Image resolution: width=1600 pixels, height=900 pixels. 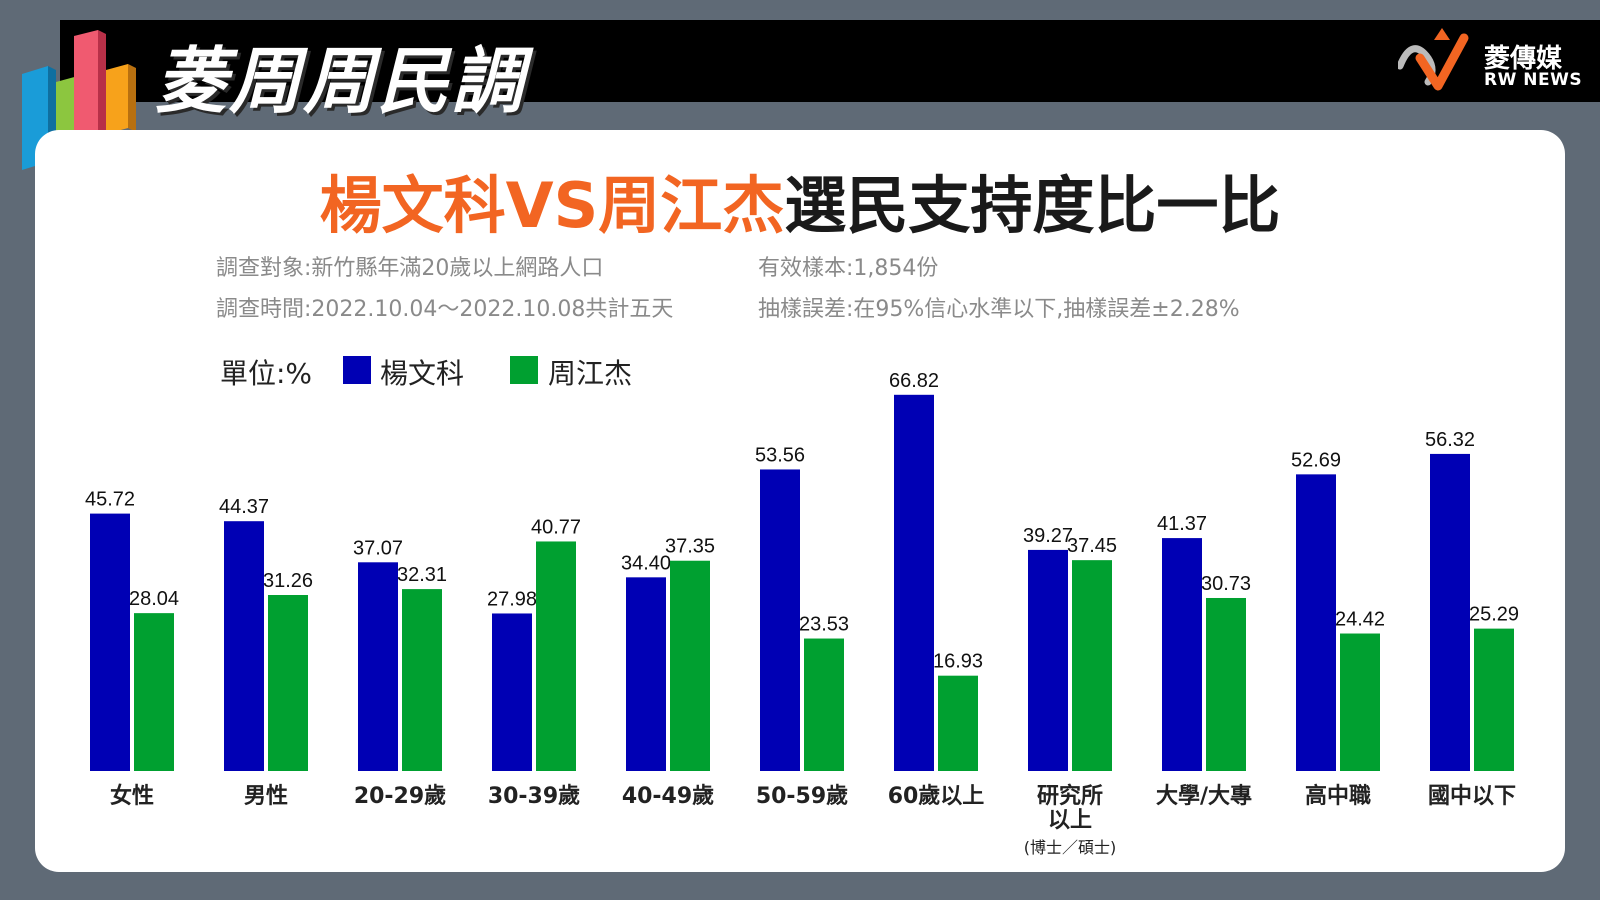 What do you see at coordinates (422, 575) in the screenshot?
I see `data-label: 32.31` at bounding box center [422, 575].